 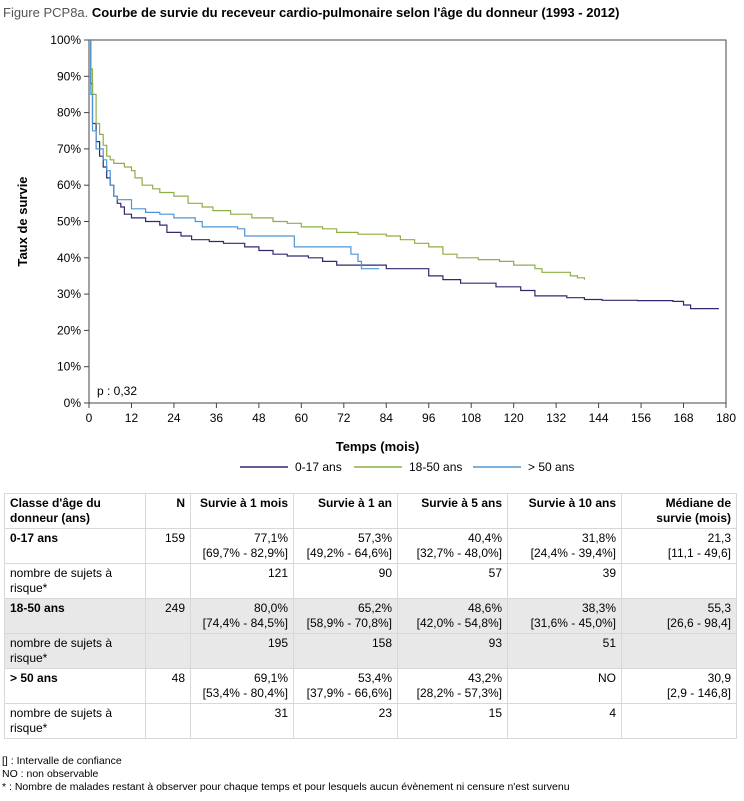 What do you see at coordinates (484, 538) in the screenshot?
I see `cell-value: 40,4%` at bounding box center [484, 538].